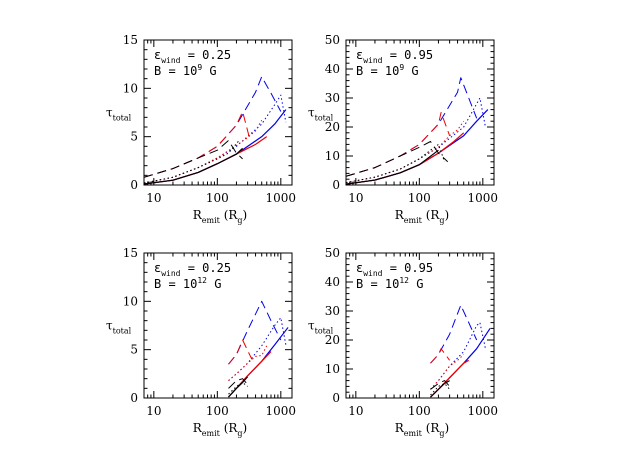 This screenshot has height=449, width=628. I want to click on y-tick-label: 40, so click(332, 282).